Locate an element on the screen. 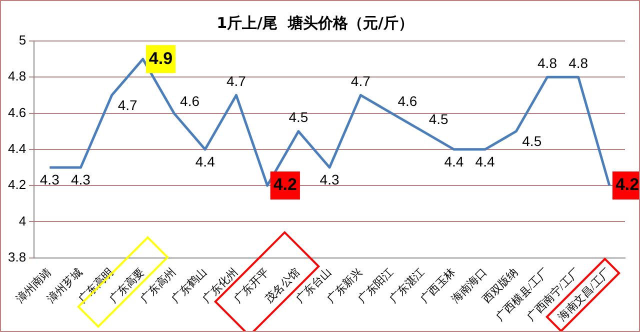  data-label: 4.9 is located at coordinates (160, 58).